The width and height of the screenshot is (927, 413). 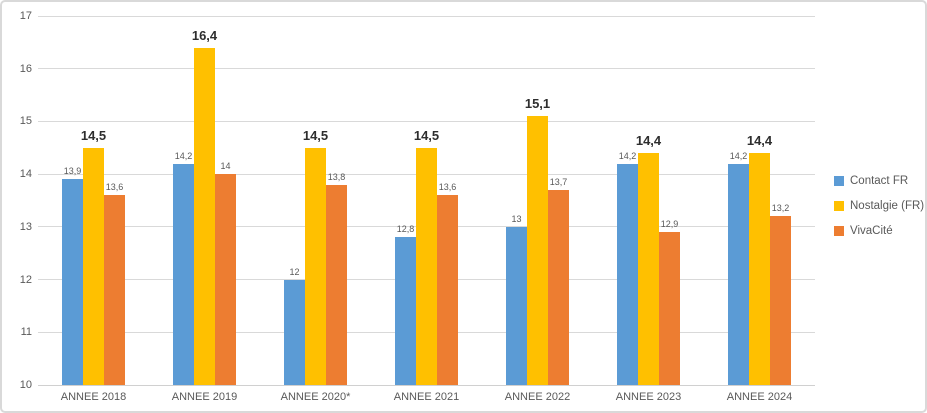 What do you see at coordinates (25, 16) in the screenshot?
I see `y-tick-label: 17` at bounding box center [25, 16].